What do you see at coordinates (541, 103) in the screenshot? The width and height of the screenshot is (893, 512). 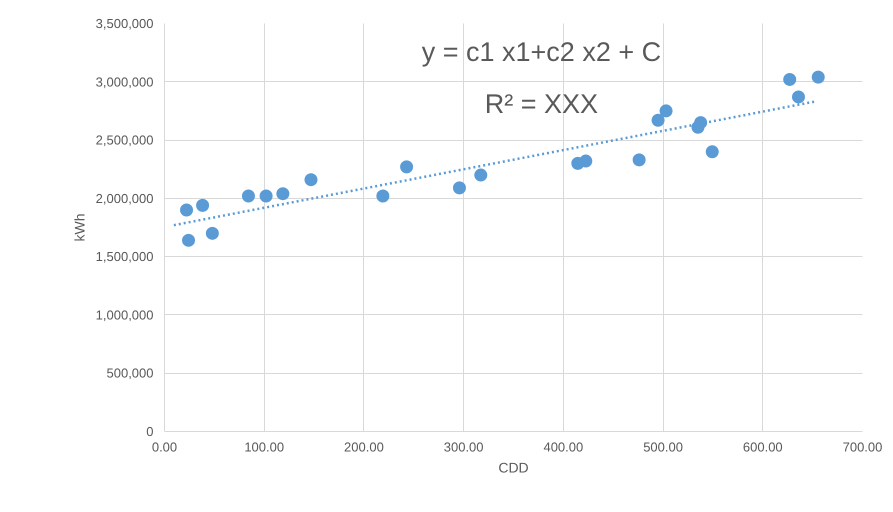 I see `annotation: R² = XXX` at bounding box center [541, 103].